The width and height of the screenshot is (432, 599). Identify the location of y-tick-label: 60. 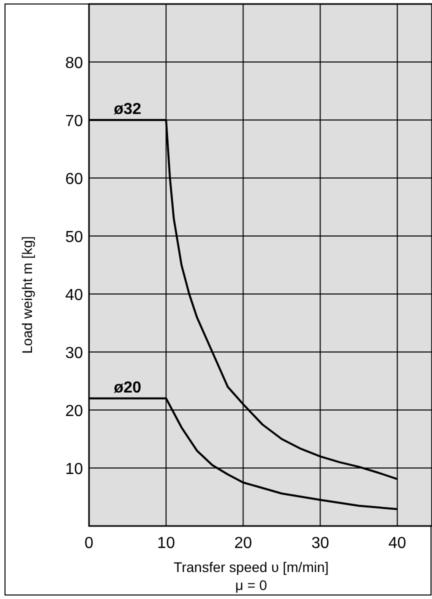
(74, 179).